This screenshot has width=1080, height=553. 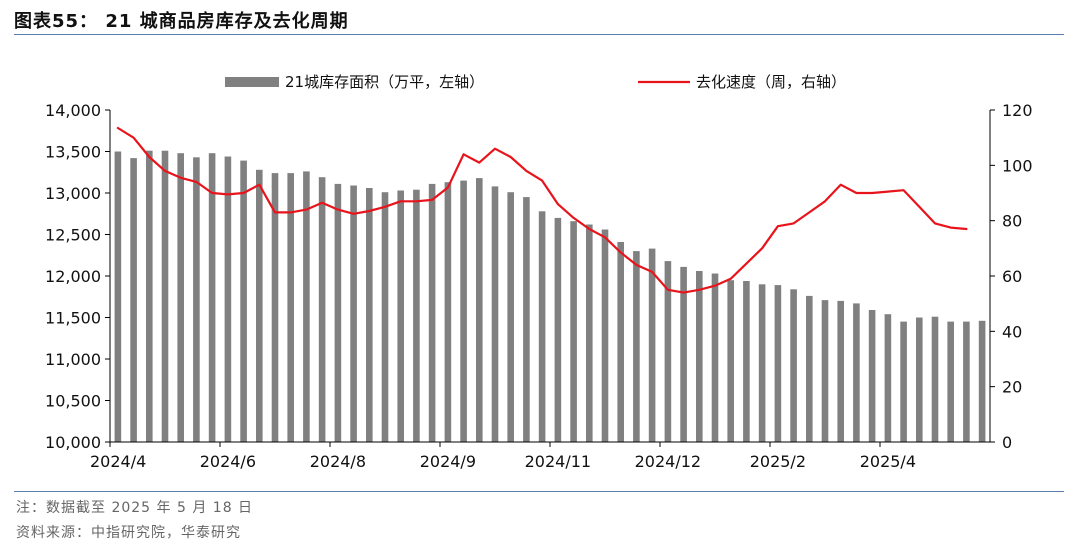 What do you see at coordinates (888, 461) in the screenshot?
I see `x-tick-label-7: 2025/4` at bounding box center [888, 461].